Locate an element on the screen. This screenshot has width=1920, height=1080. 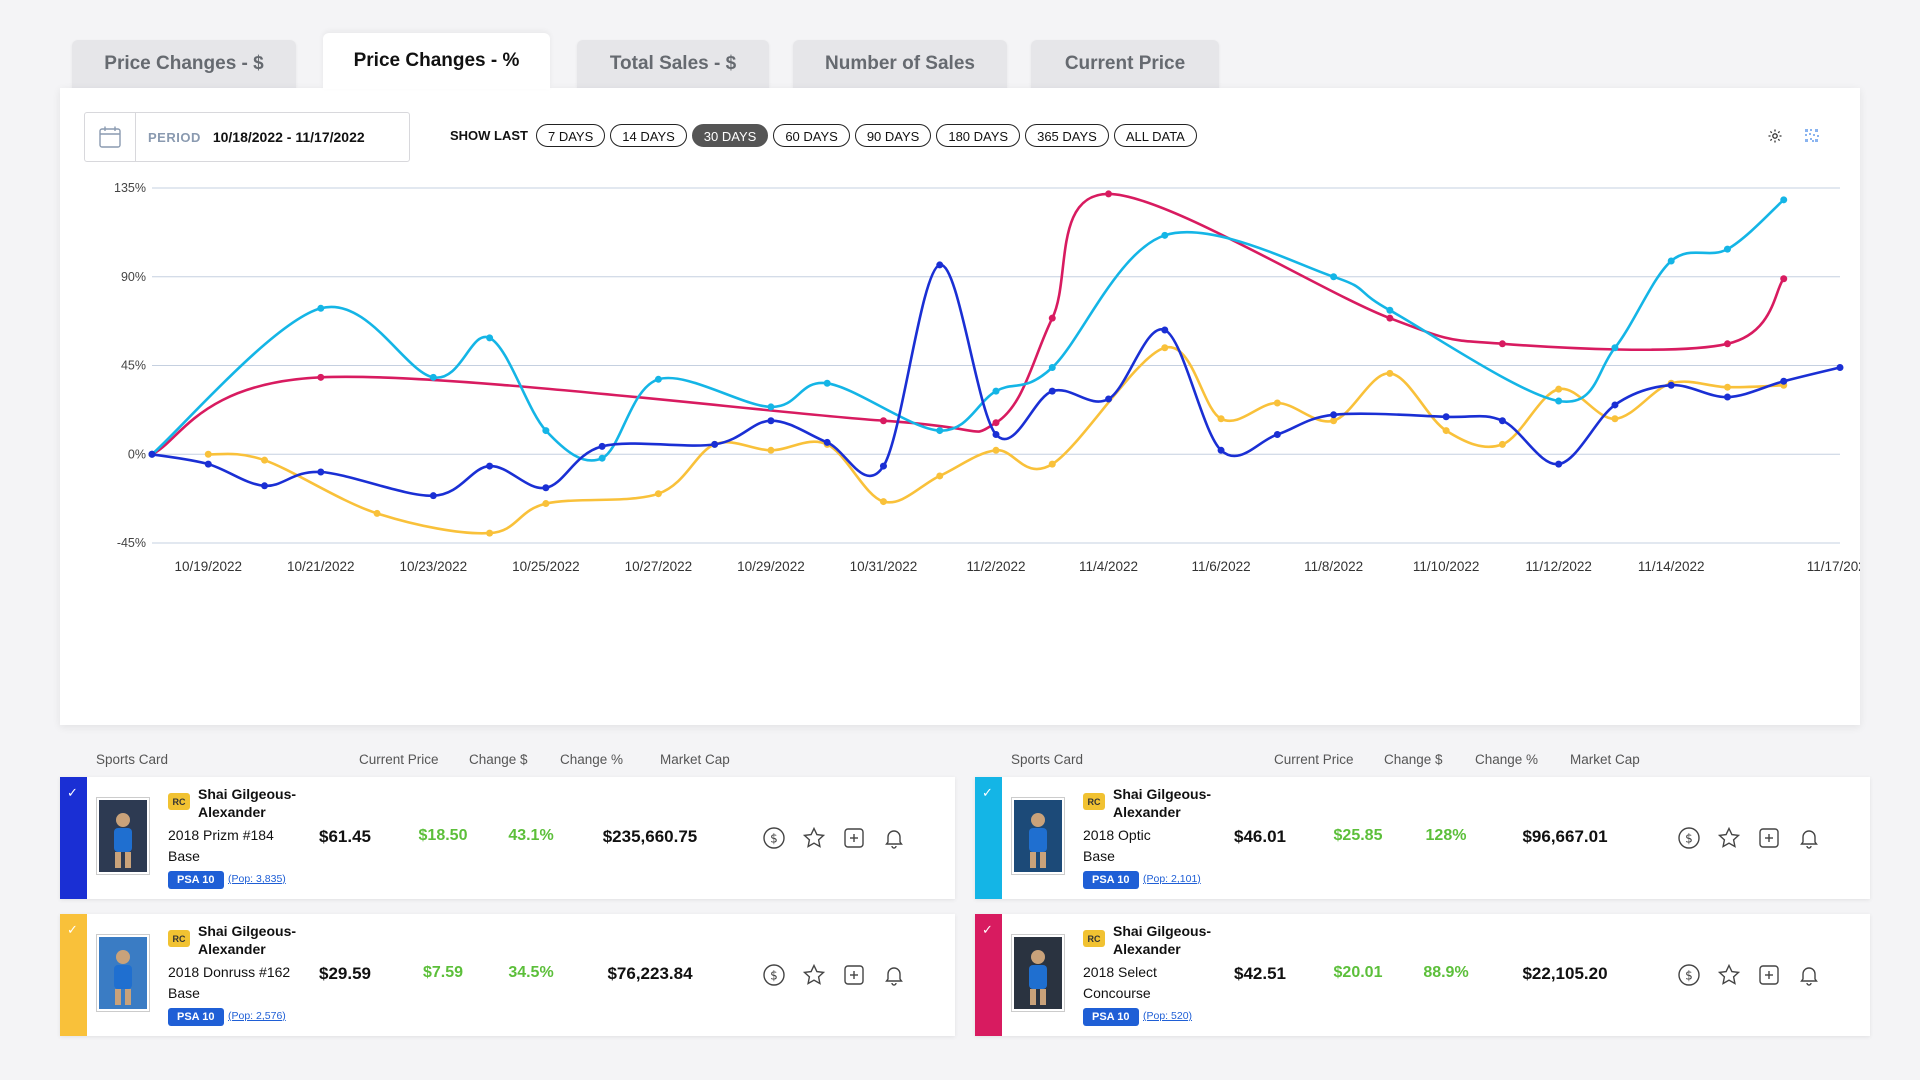
tab-price-changes-percent: Price Changes - % is located at coordinates (436, 61).